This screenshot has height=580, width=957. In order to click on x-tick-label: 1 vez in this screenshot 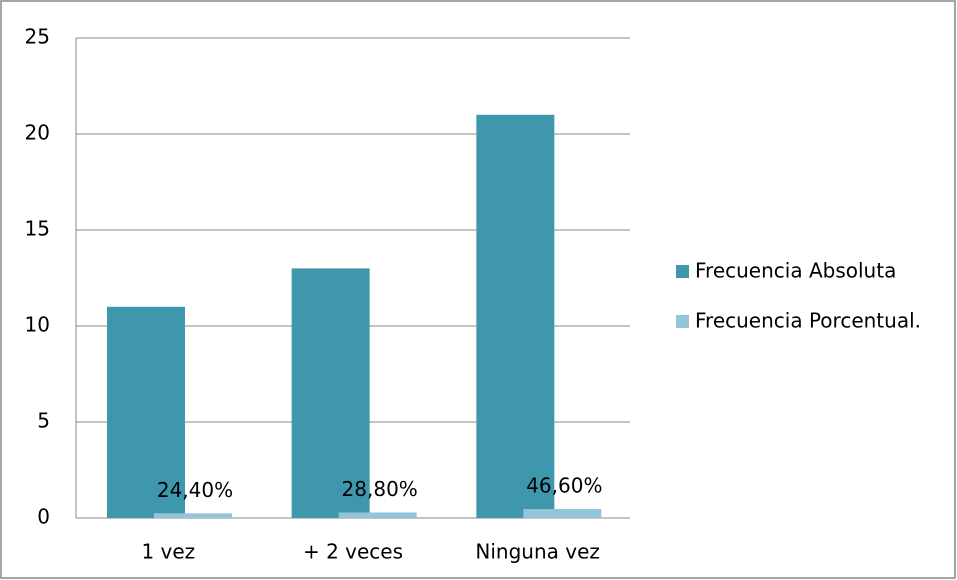, I will do `click(168, 552)`.